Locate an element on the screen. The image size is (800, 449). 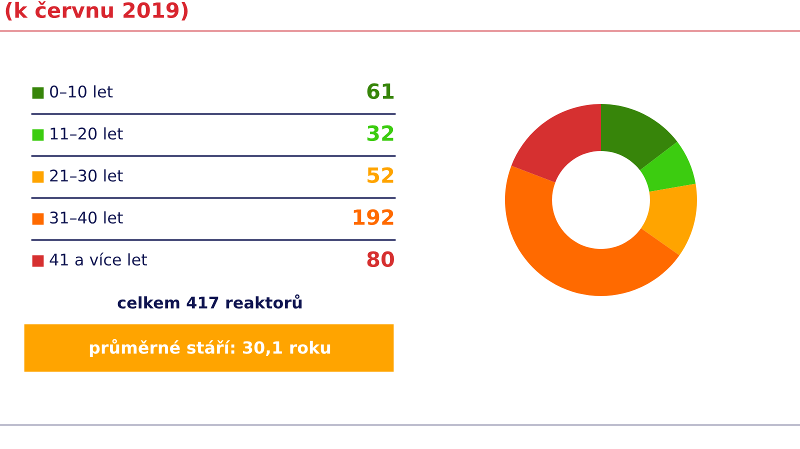
text: průměrné stáří: 30,1 roku is located at coordinates (210, 348).